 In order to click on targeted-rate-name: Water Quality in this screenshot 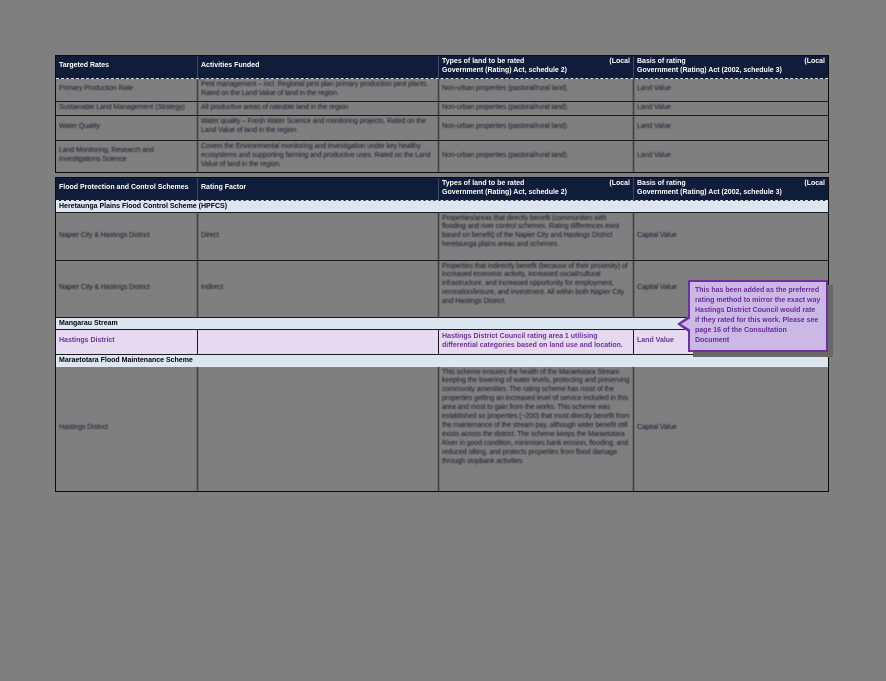, I will do `click(79, 127)`.